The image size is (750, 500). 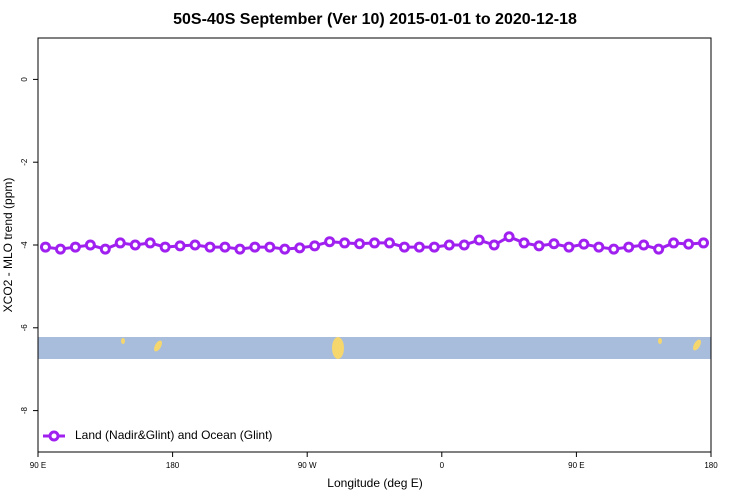 What do you see at coordinates (307, 465) in the screenshot?
I see `x-tick-label: 90 W` at bounding box center [307, 465].